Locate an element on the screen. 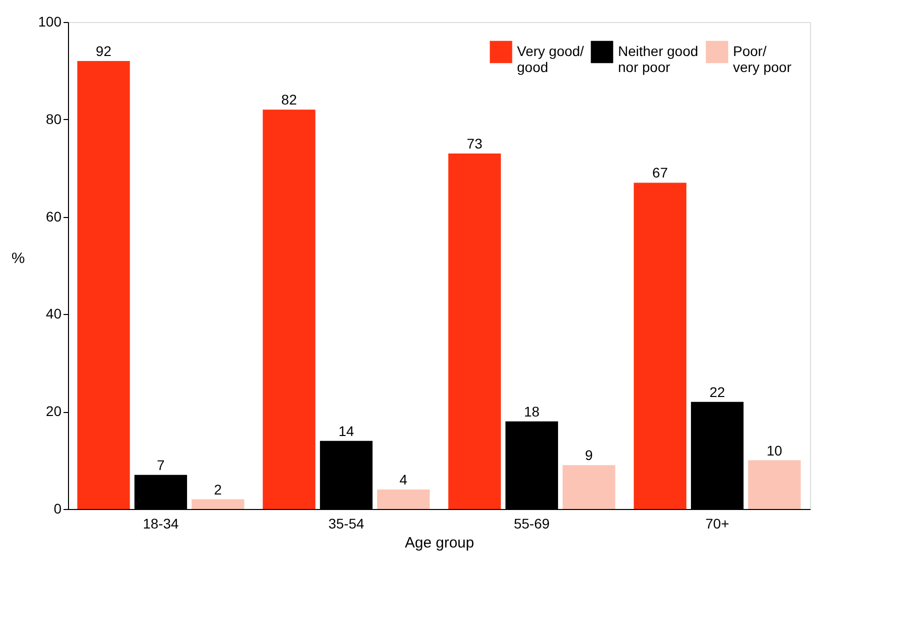  y-axis-title: % is located at coordinates (18, 258).